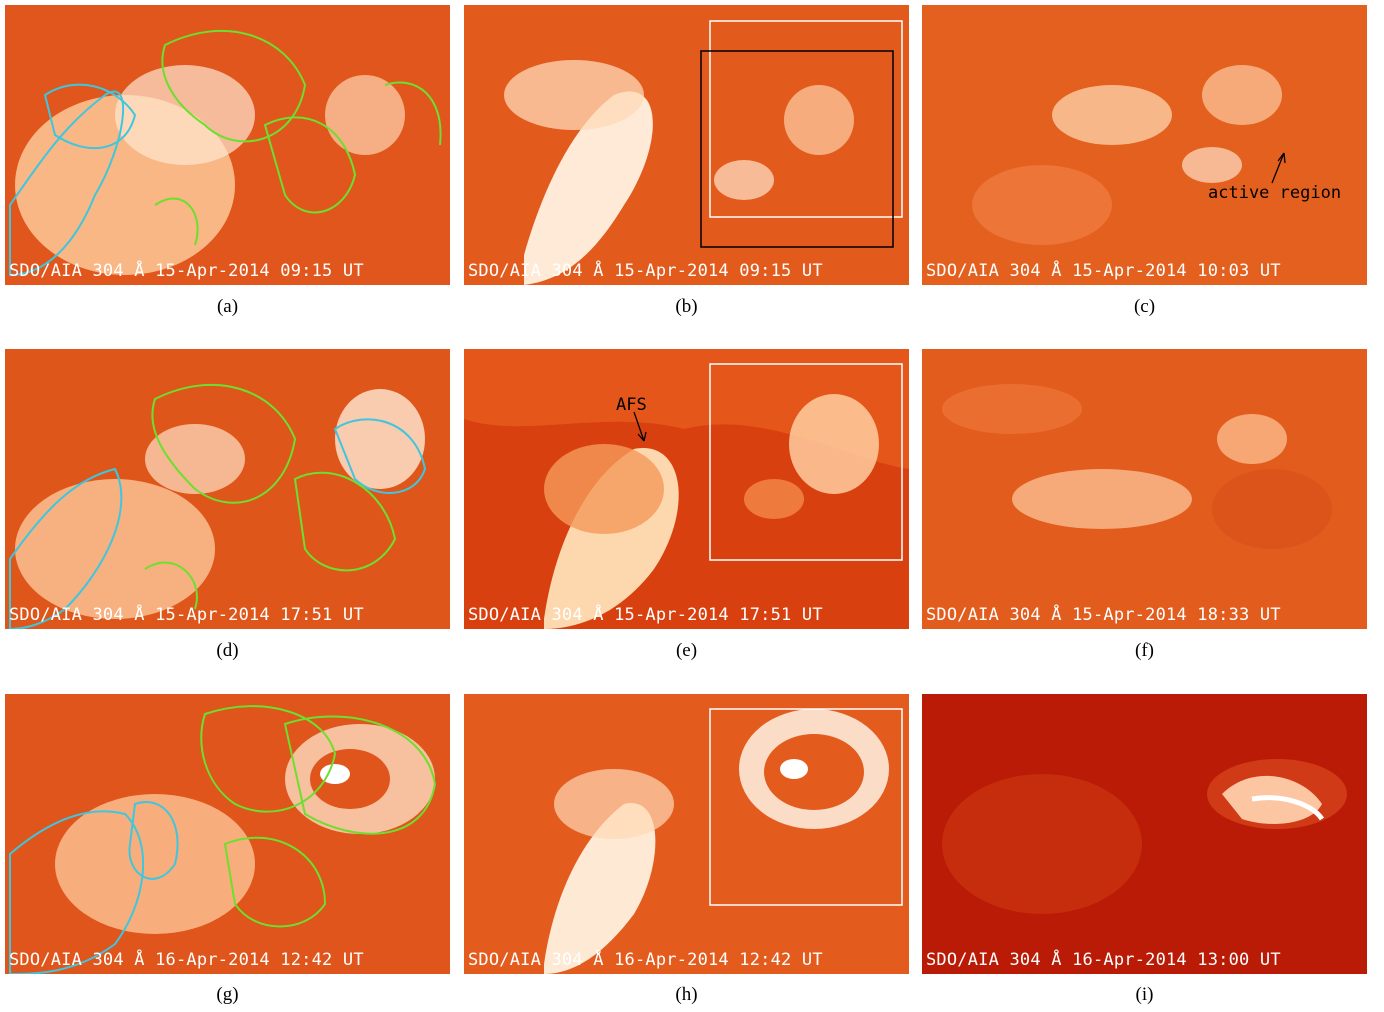 Image resolution: width=1384 pixels, height=1012 pixels. I want to click on solar-image-g, so click(227, 834).